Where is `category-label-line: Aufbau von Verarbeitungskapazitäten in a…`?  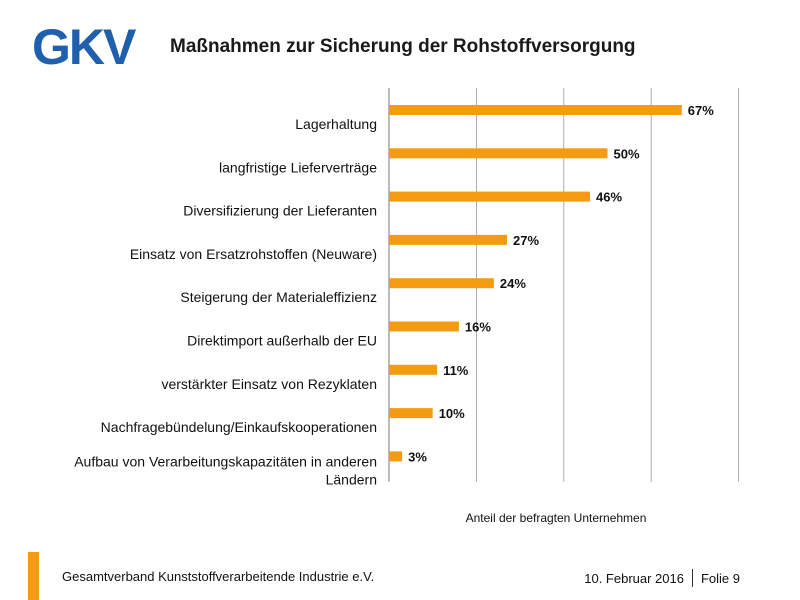 category-label-line: Aufbau von Verarbeitungskapazitäten in a… is located at coordinates (225, 461).